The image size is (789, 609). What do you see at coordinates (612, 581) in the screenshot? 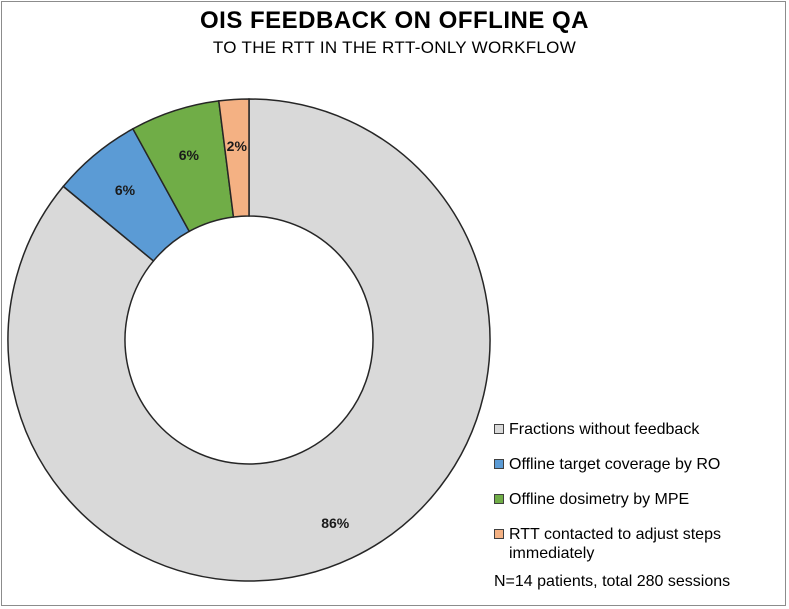
I see `sample-size-note: N=14 patients, total 280 sessions` at bounding box center [612, 581].